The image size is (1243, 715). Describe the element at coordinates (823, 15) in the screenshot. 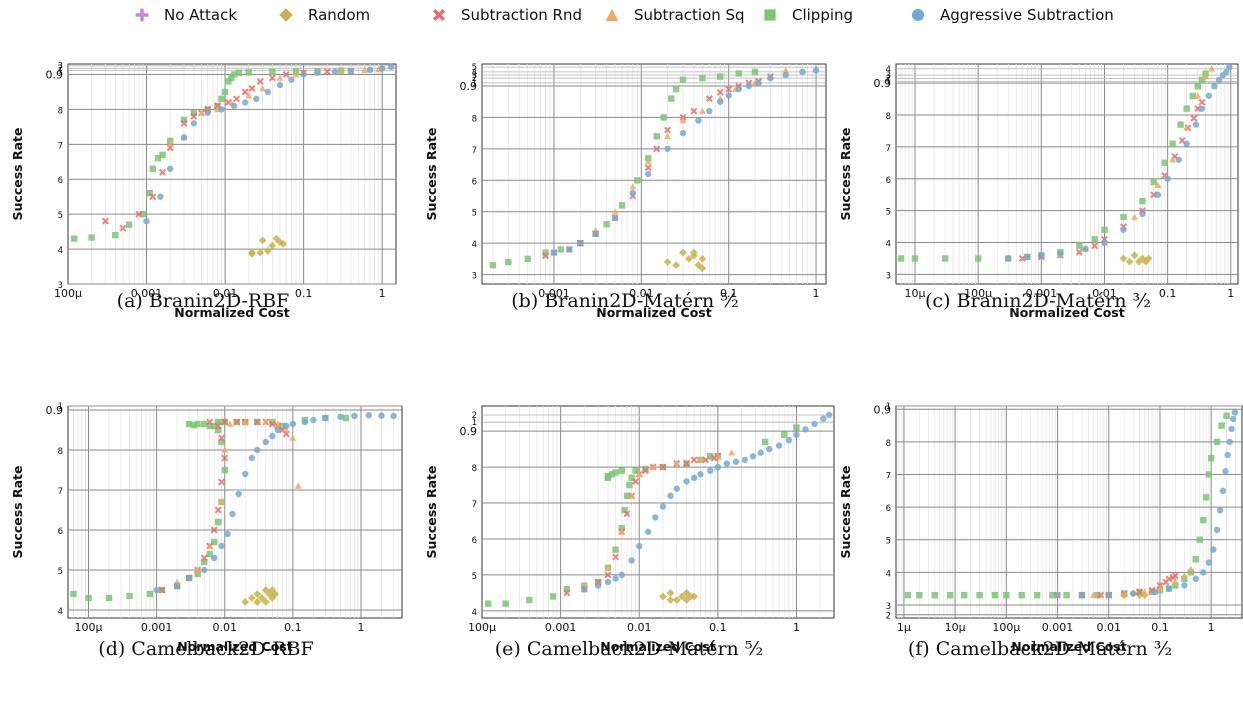

I see `legend-label: Clipping` at that location.